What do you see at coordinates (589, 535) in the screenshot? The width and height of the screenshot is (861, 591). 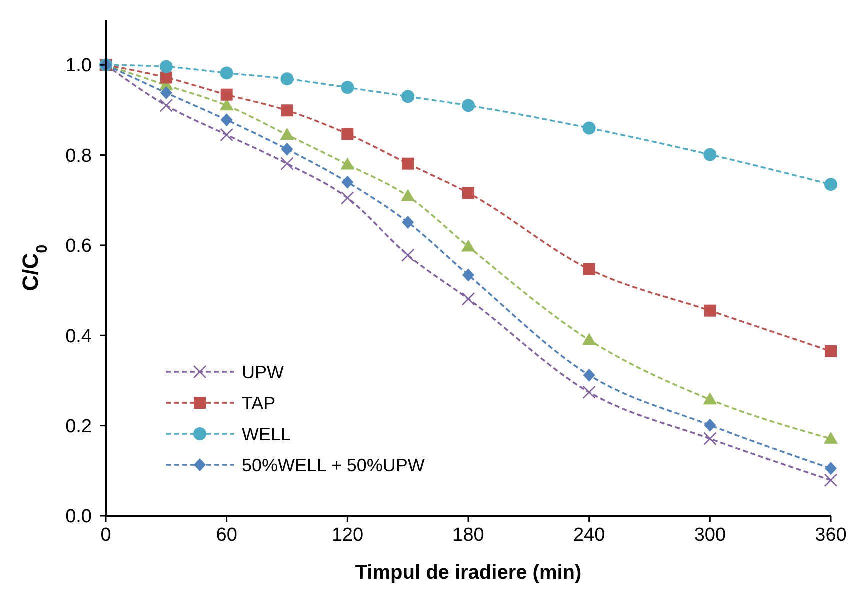 I see `x-tick-label: 240` at bounding box center [589, 535].